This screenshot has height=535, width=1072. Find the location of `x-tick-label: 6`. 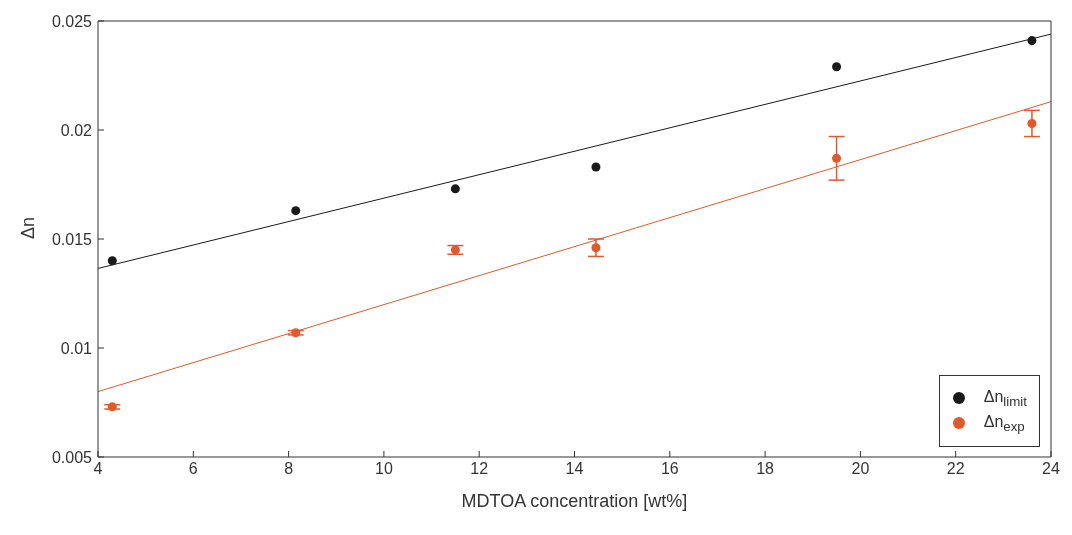

x-tick-label: 6 is located at coordinates (193, 469).